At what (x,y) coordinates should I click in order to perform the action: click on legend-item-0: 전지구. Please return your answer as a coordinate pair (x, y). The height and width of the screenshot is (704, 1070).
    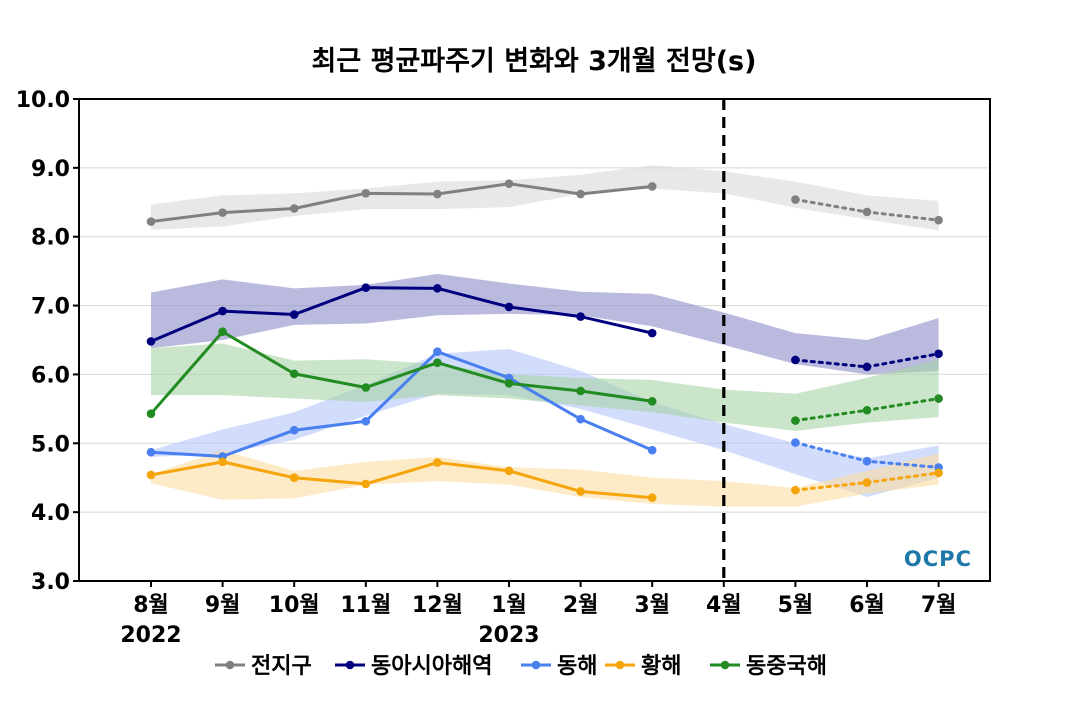
    Looking at the image, I should click on (263, 666).